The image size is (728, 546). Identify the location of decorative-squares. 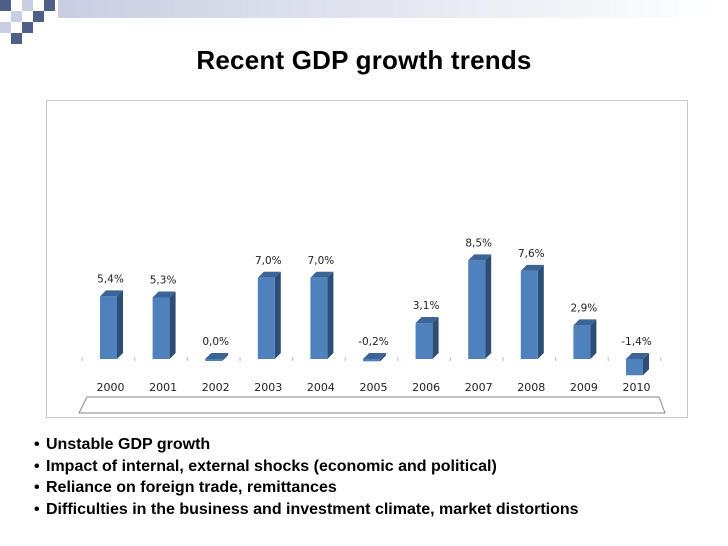
(364, 22).